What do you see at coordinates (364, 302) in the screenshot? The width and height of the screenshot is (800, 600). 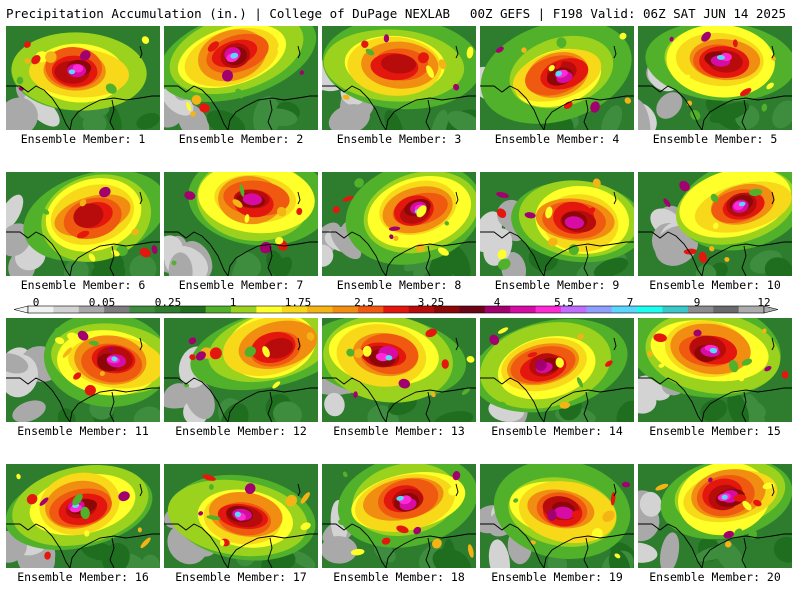 I see `colorbar-tick-label: 2.5` at bounding box center [364, 302].